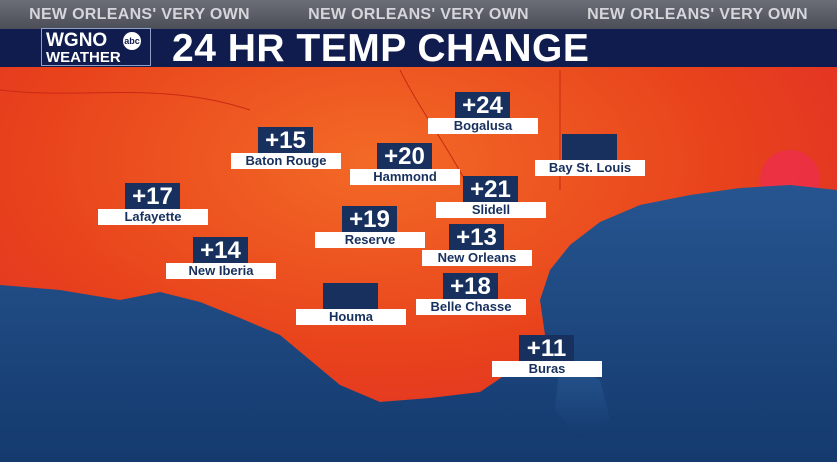 Image resolution: width=837 pixels, height=462 pixels. What do you see at coordinates (590, 168) in the screenshot?
I see `city-label: Bay St. Louis` at bounding box center [590, 168].